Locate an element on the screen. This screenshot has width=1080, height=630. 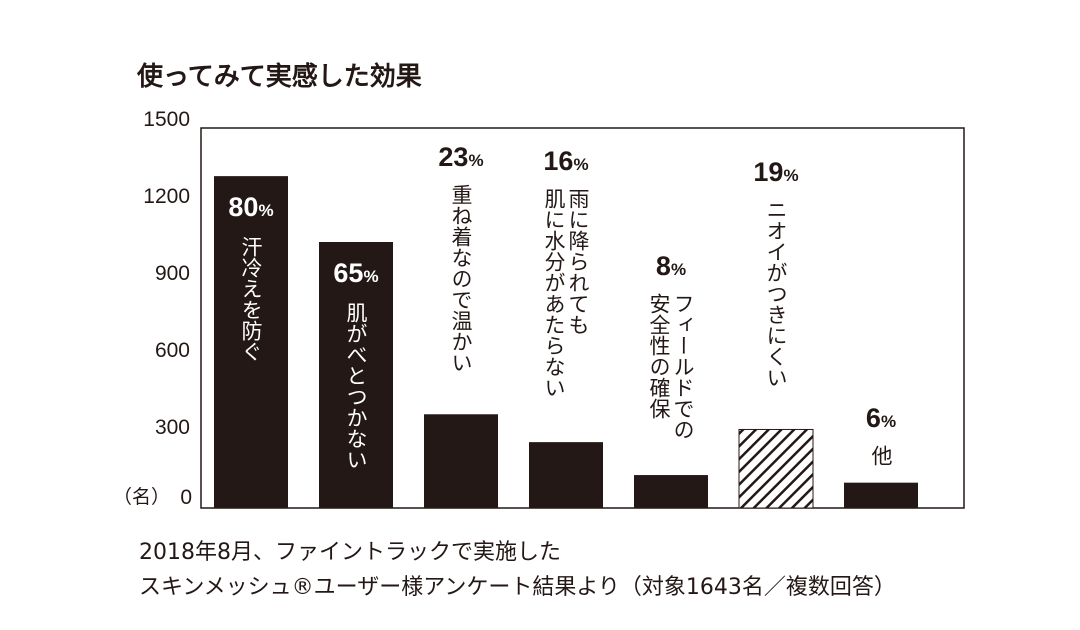
category-label: フィールドでの 安全性の確保 is located at coordinates (671, 367).